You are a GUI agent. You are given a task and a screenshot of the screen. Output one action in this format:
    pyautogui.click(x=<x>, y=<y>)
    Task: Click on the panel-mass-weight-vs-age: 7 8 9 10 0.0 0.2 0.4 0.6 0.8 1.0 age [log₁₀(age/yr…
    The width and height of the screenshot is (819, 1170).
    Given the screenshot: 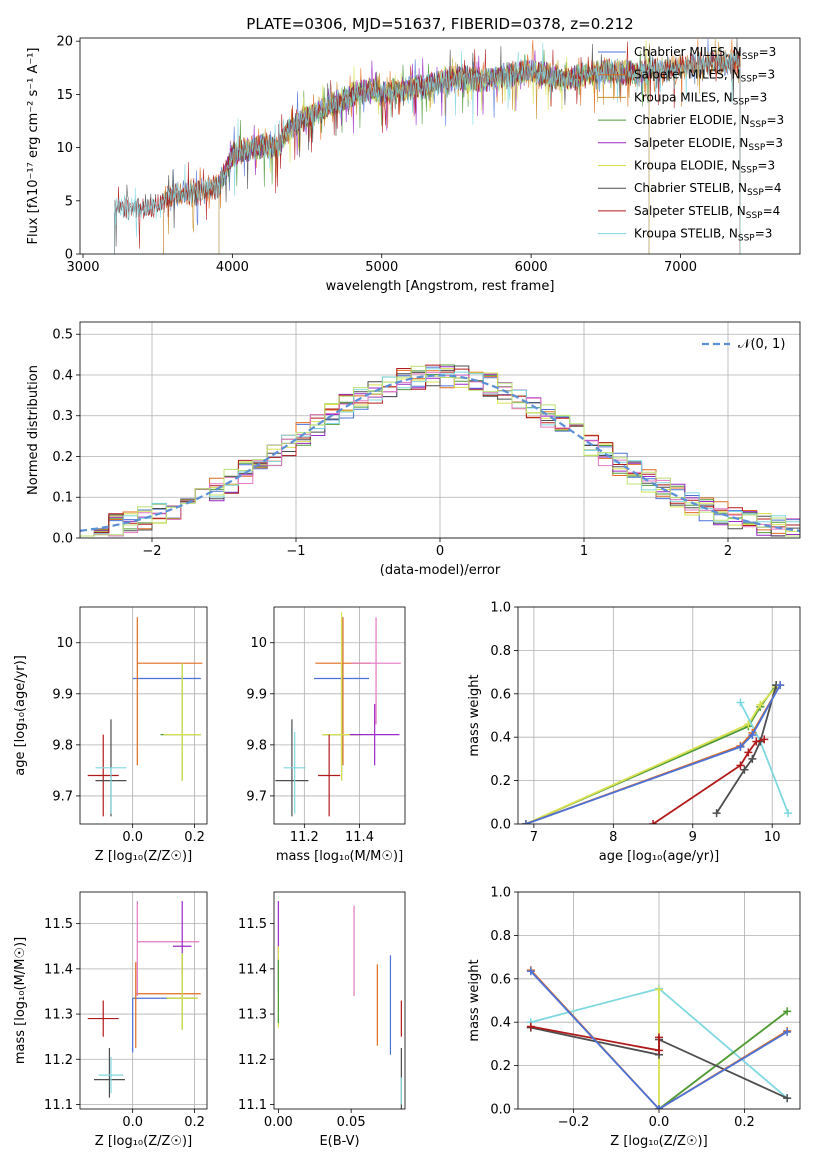 What is the action you would take?
    pyautogui.click(x=634, y=732)
    